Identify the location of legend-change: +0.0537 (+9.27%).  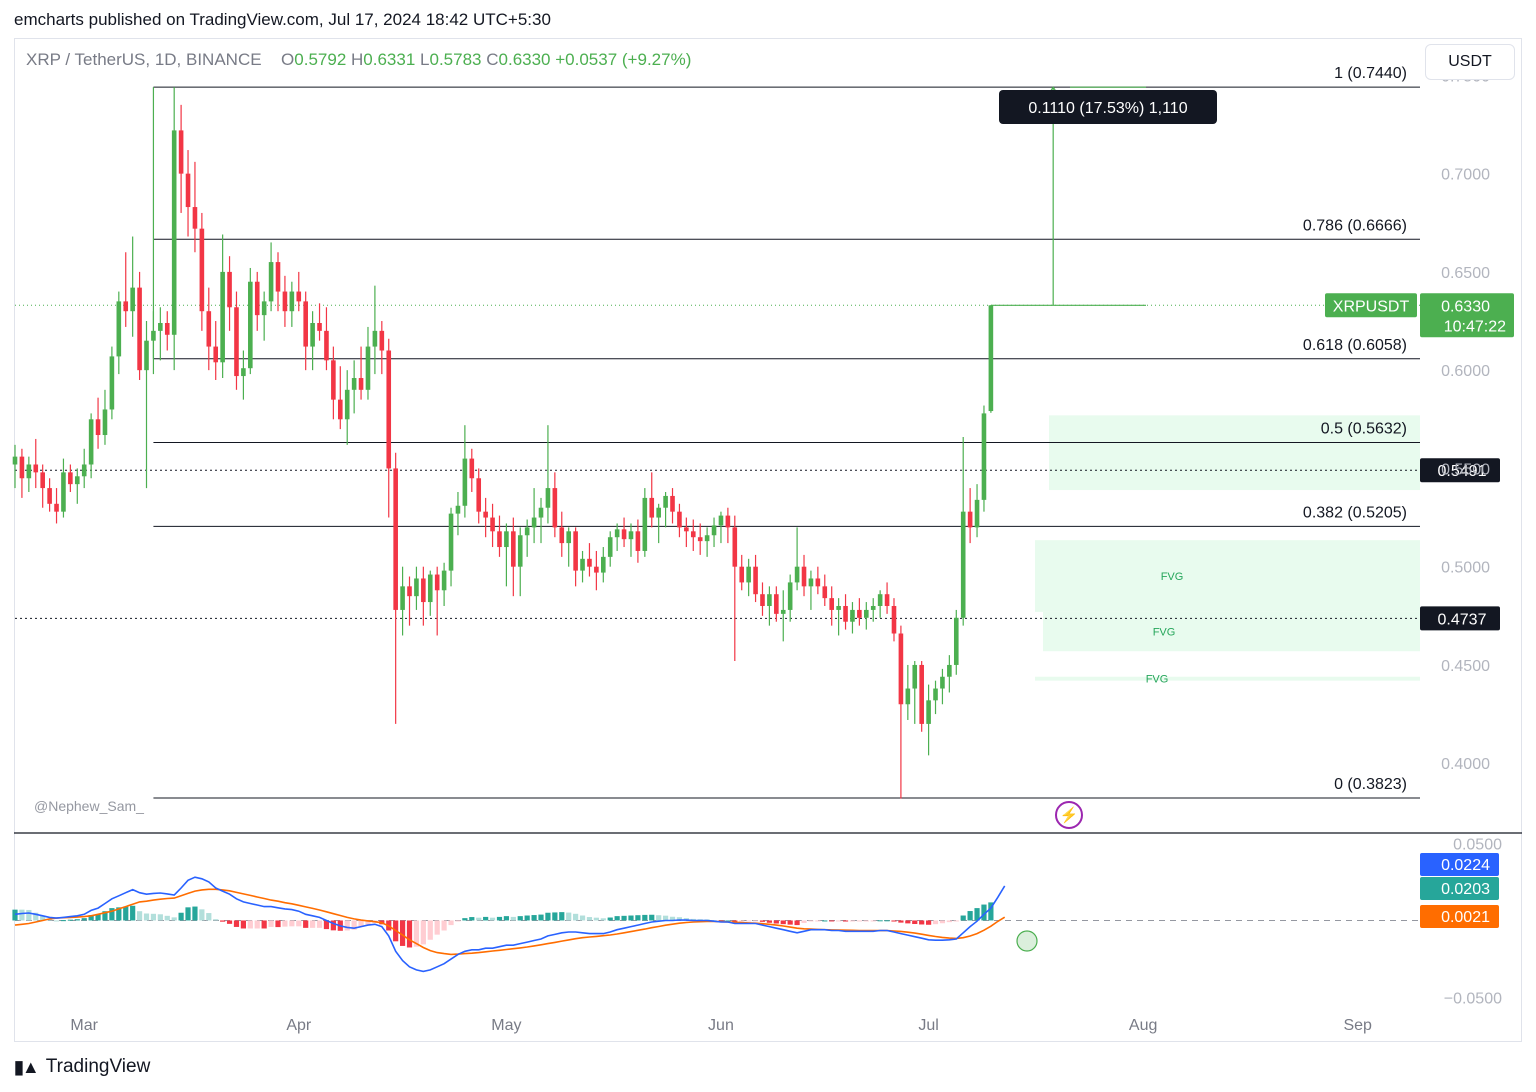
(623, 59).